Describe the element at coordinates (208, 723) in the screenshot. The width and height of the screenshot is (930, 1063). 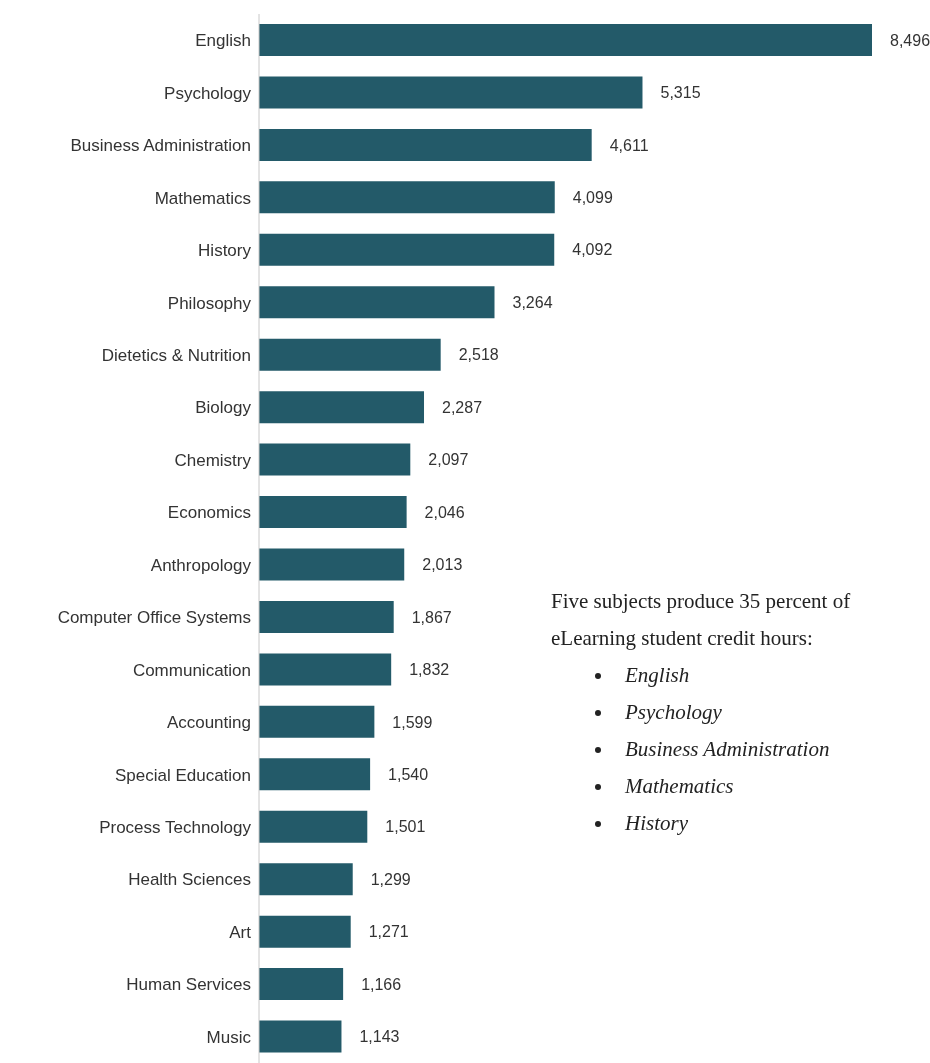
I see `y-tick-label: Accounting` at that location.